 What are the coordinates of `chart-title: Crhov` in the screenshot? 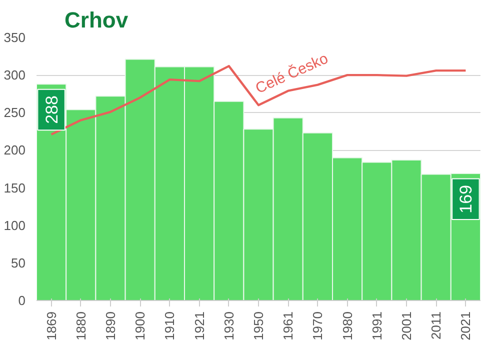 It's located at (96, 20).